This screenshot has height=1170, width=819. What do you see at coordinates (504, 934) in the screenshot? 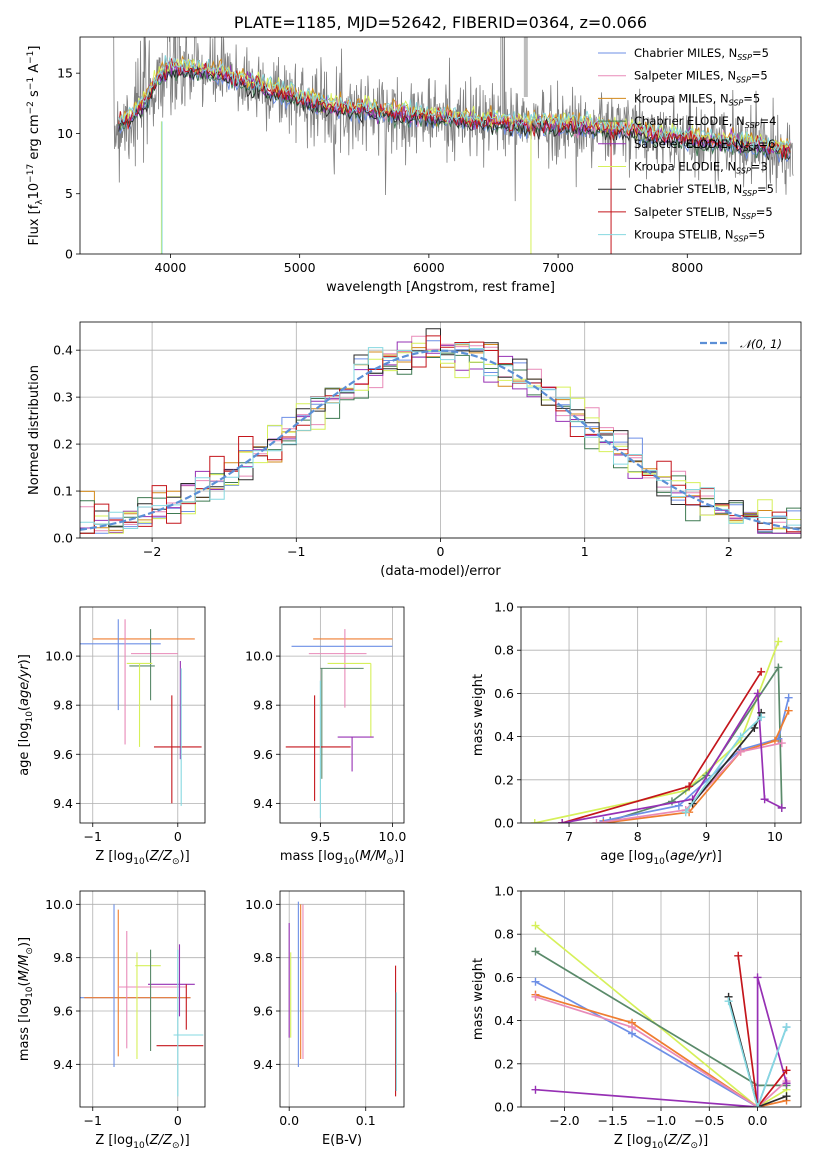
I see `y-tick-label: 0.8` at bounding box center [504, 934].